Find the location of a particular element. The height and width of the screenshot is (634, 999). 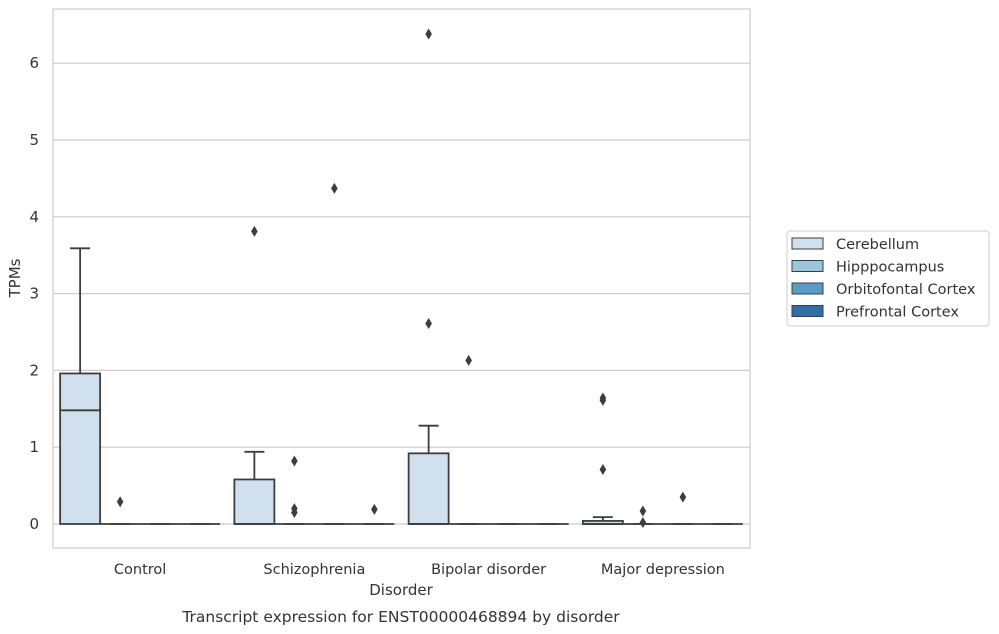

legend-label: Hipppocampus is located at coordinates (890, 268).